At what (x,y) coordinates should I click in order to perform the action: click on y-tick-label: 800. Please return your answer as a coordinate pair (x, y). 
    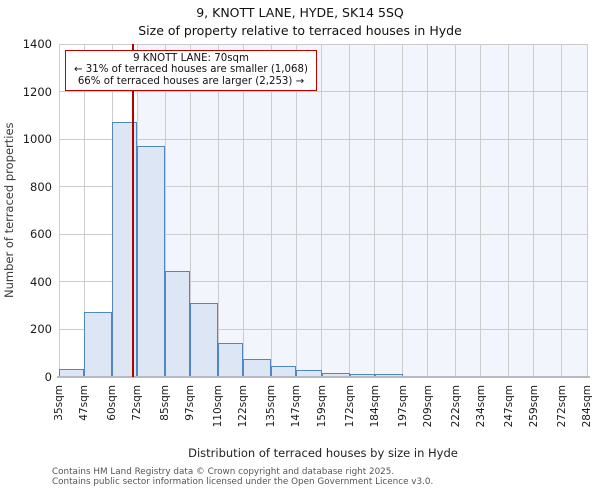
    Looking at the image, I should click on (41, 186).